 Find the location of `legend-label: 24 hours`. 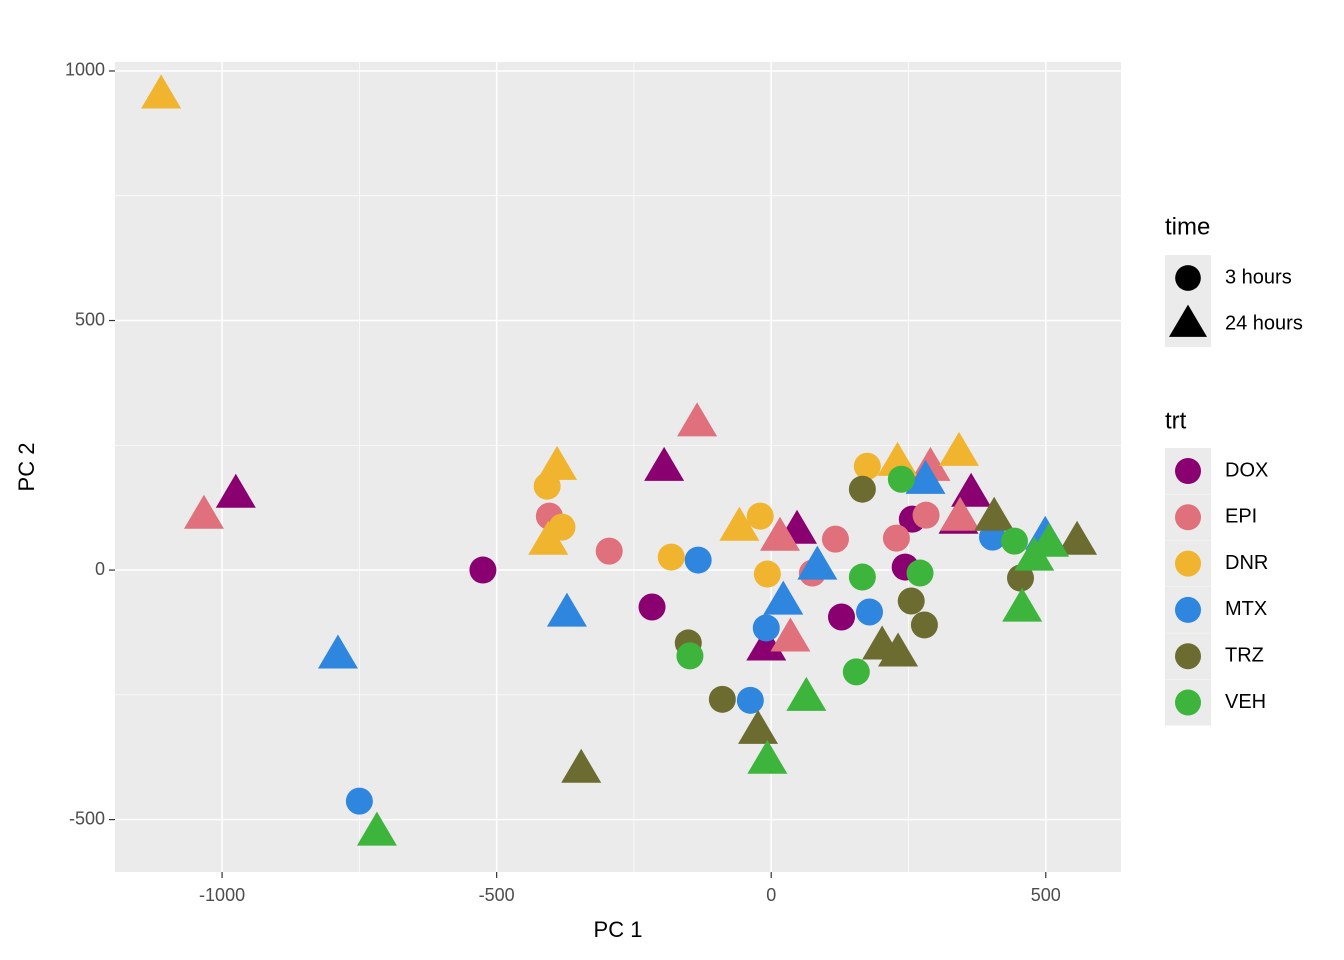

legend-label: 24 hours is located at coordinates (1264, 323).